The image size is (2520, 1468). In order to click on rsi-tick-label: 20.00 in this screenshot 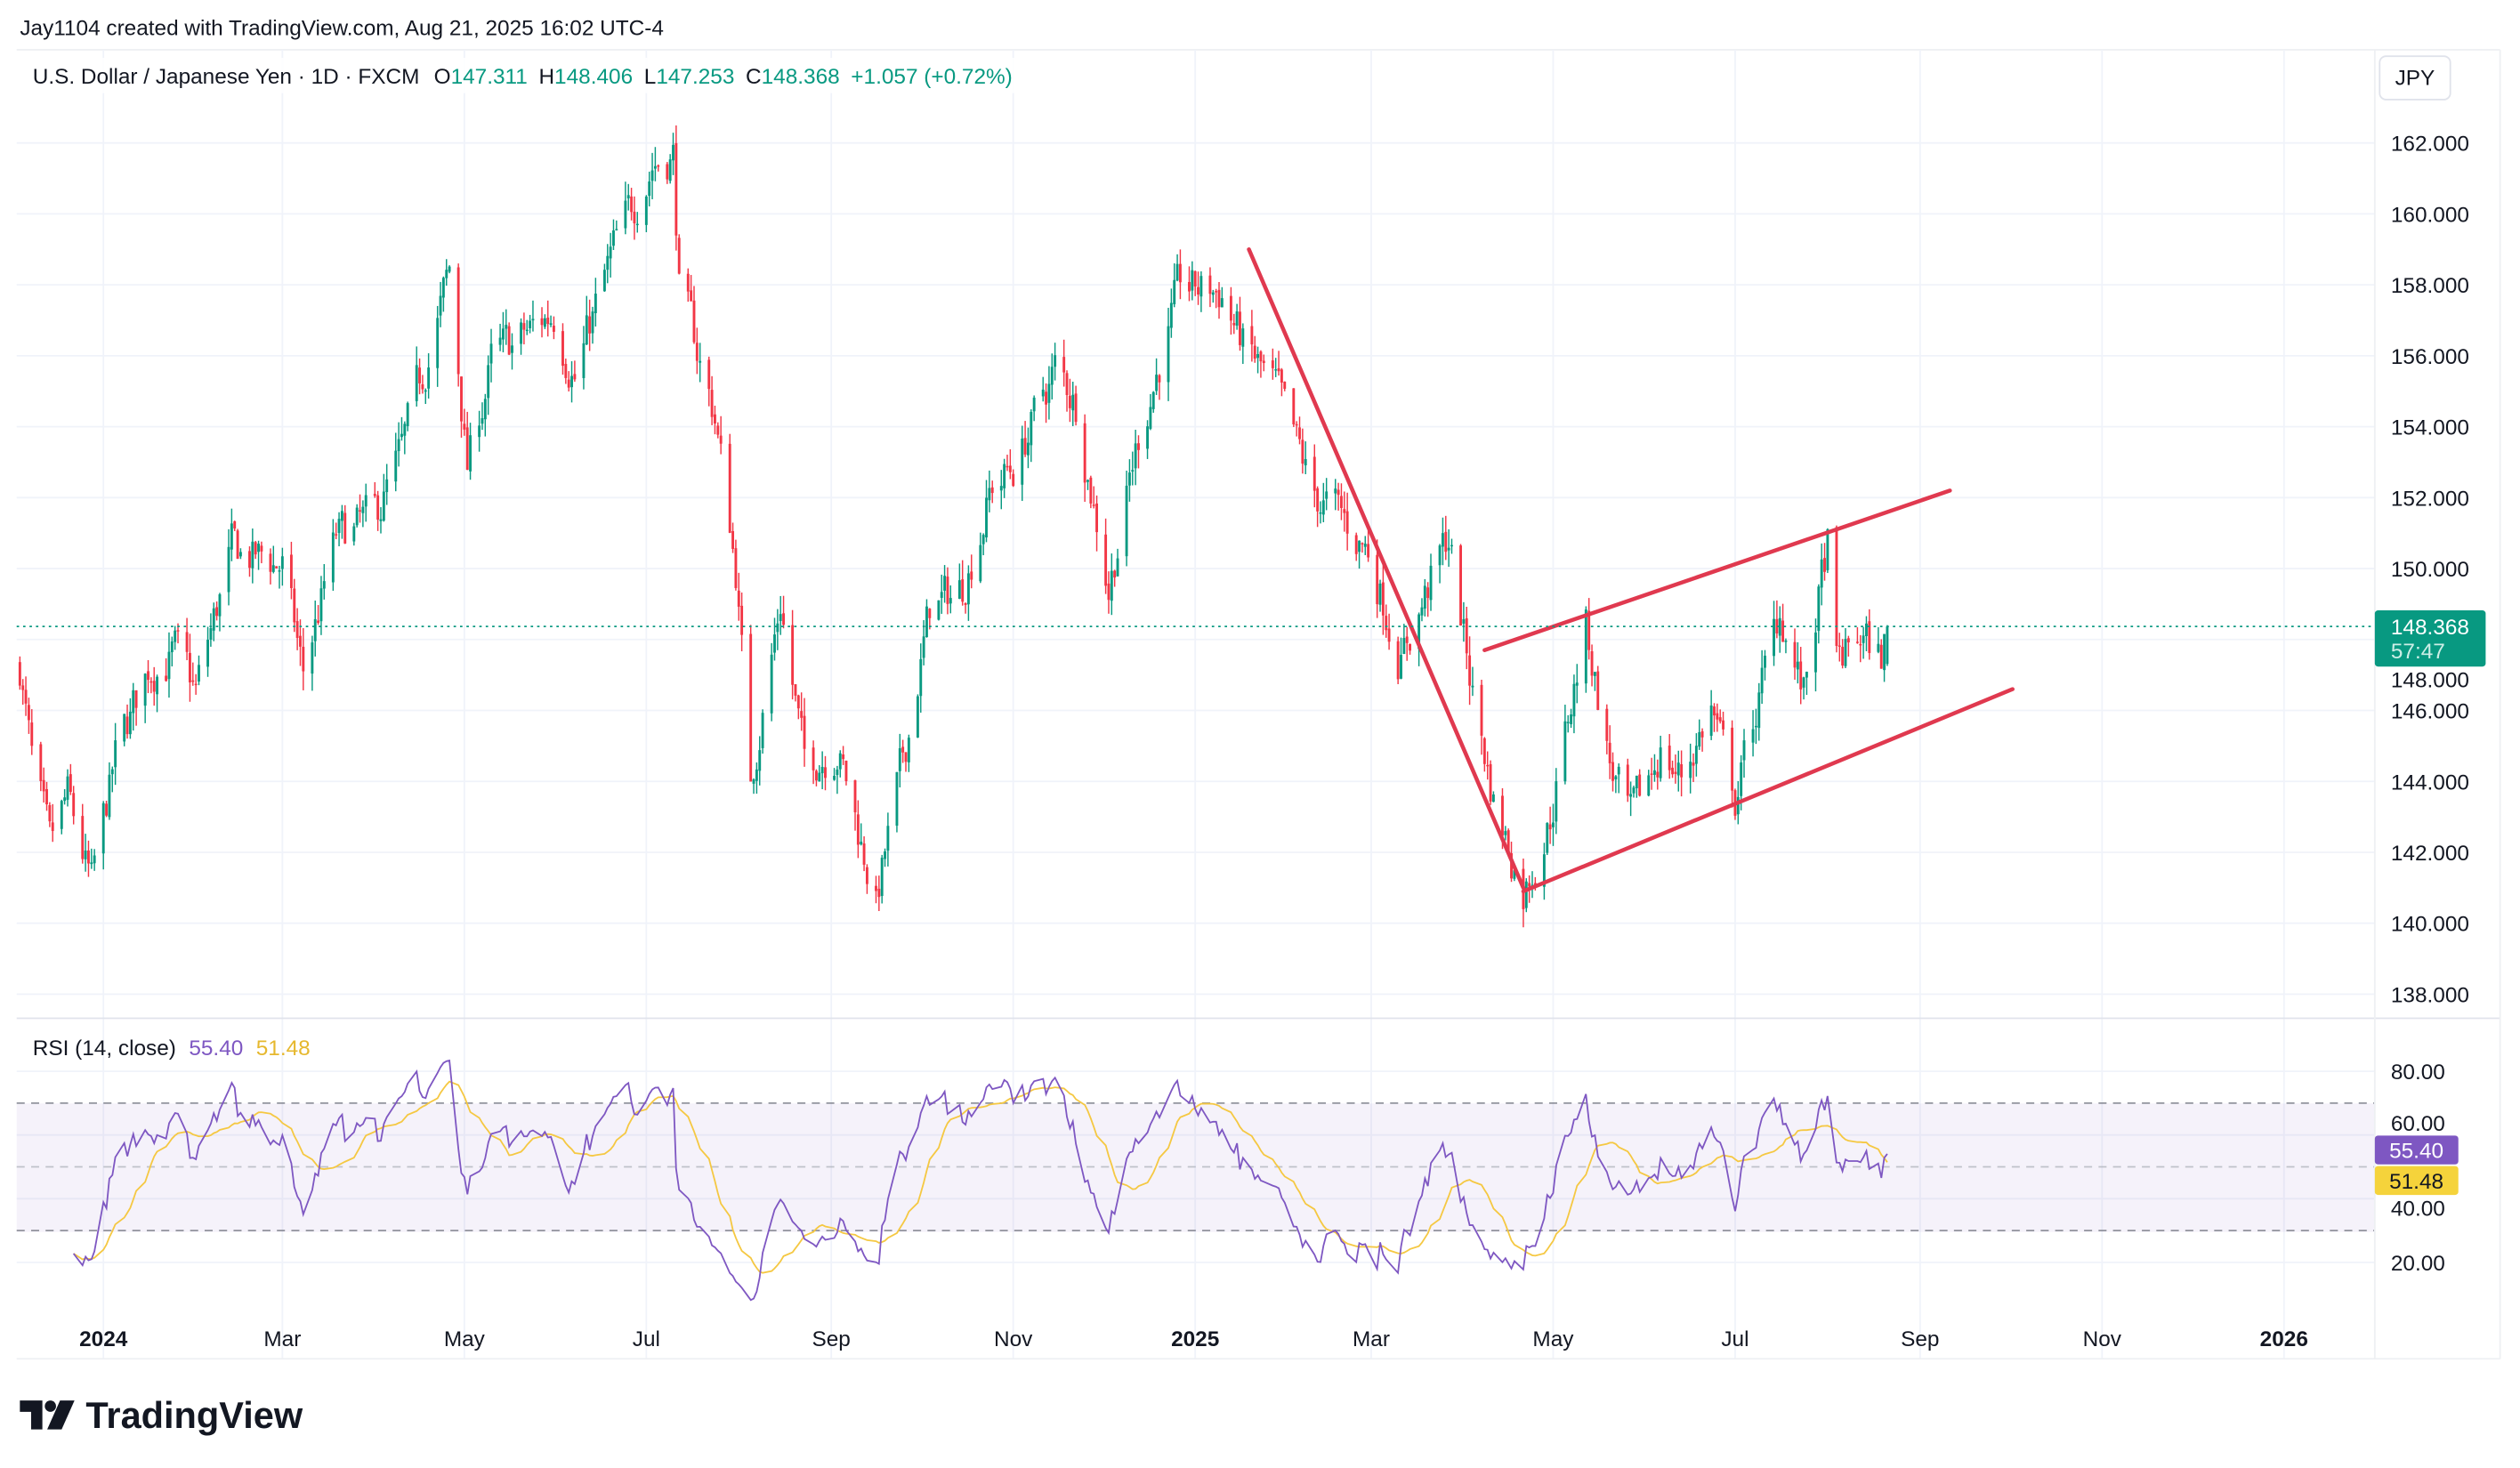, I will do `click(2418, 1264)`.